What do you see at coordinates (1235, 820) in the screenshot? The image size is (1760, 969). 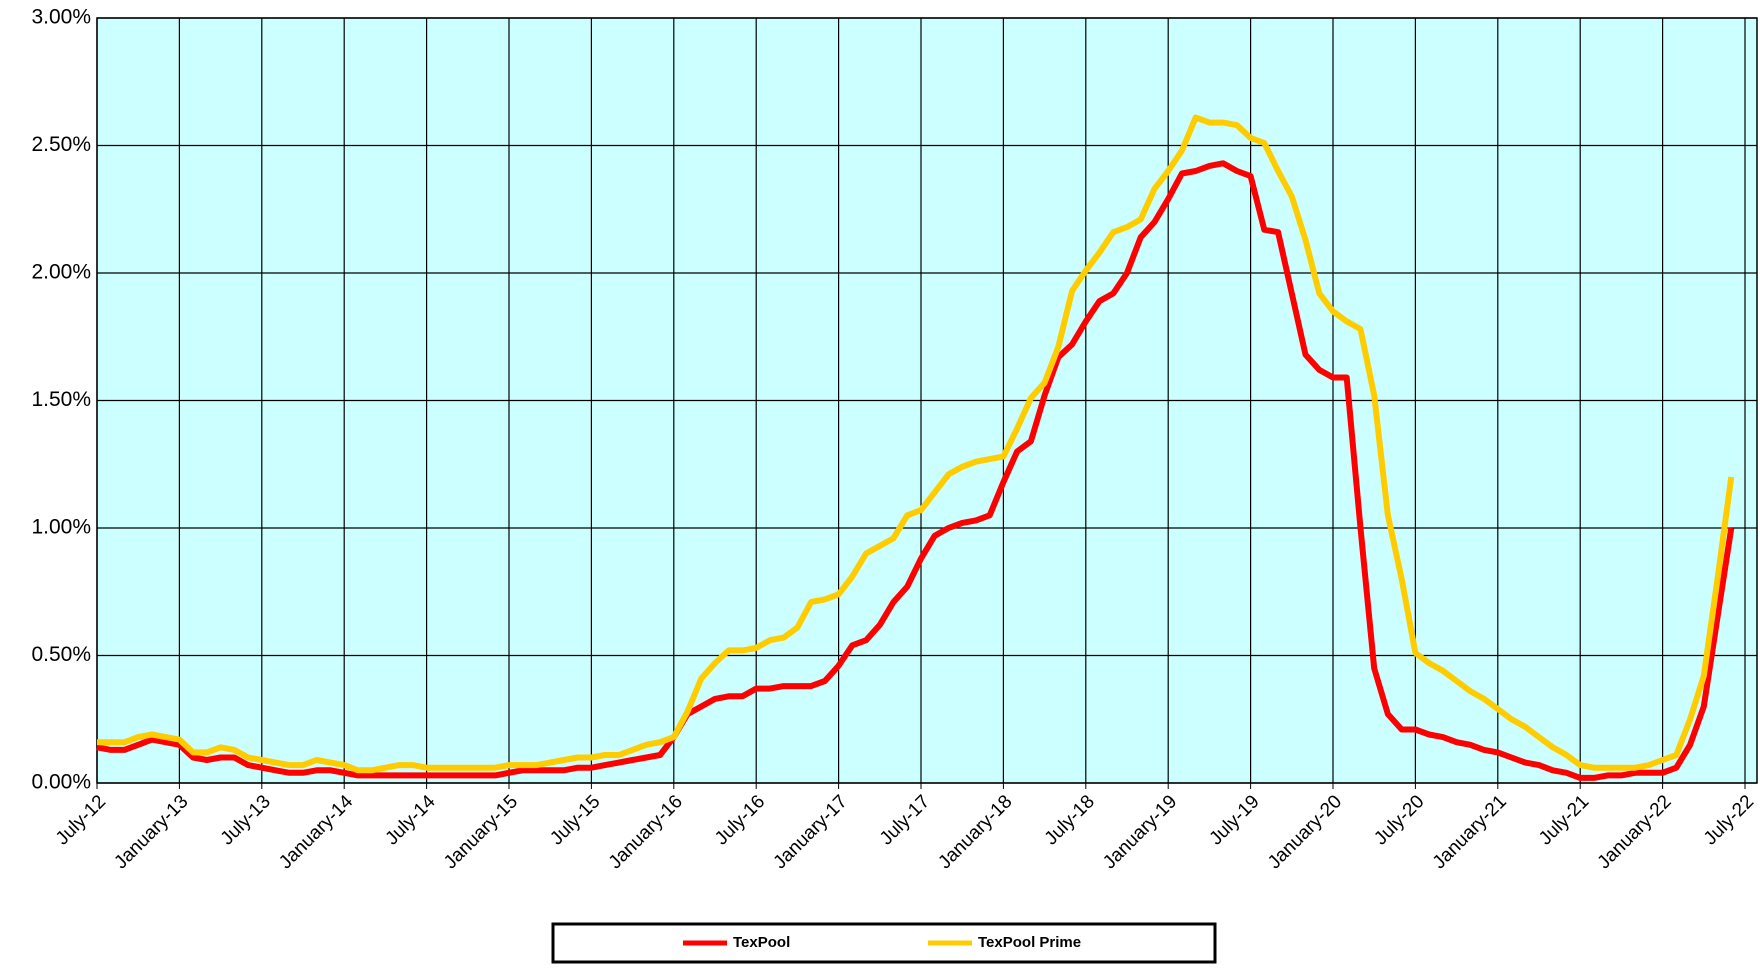 I see `x-tick-label: July-19` at bounding box center [1235, 820].